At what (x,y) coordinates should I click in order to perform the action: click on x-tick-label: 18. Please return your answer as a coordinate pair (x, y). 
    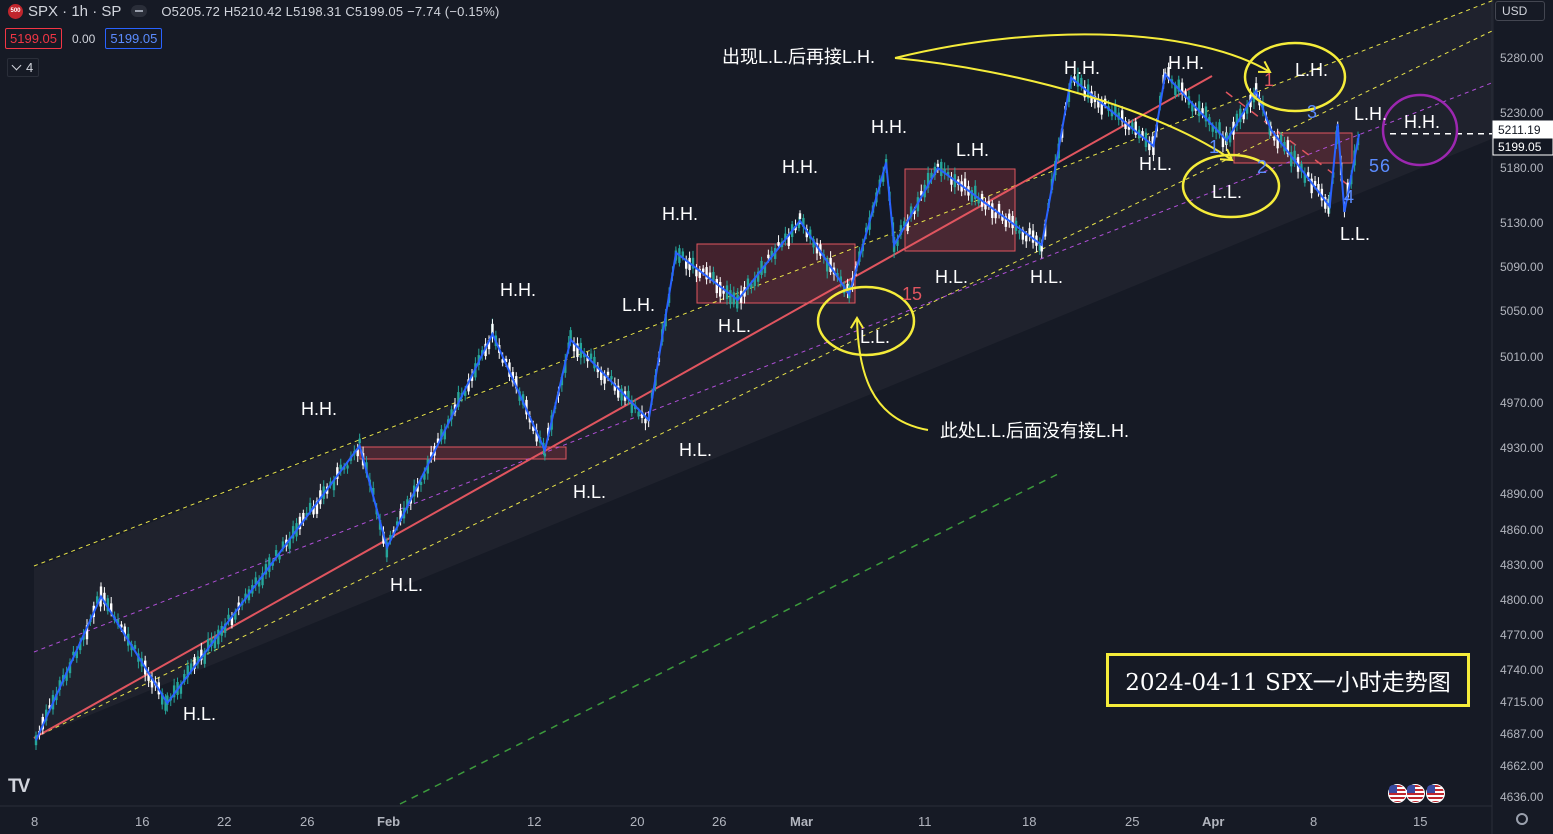
    Looking at the image, I should click on (1029, 821).